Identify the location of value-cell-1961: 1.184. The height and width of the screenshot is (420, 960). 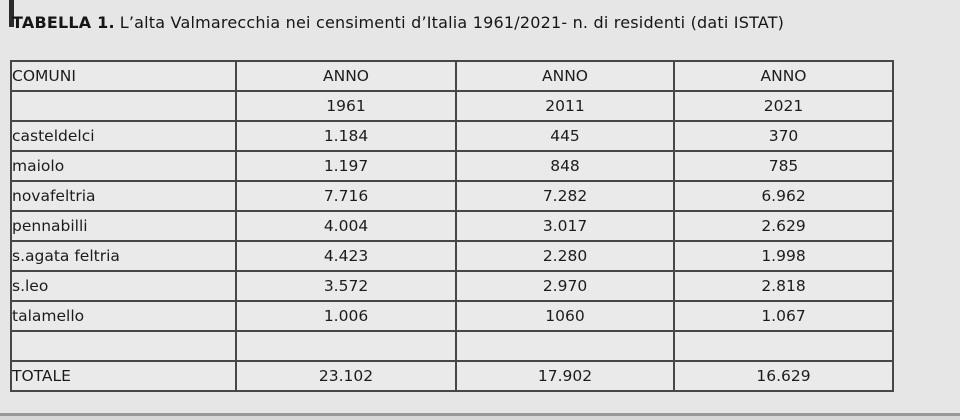
(346, 136).